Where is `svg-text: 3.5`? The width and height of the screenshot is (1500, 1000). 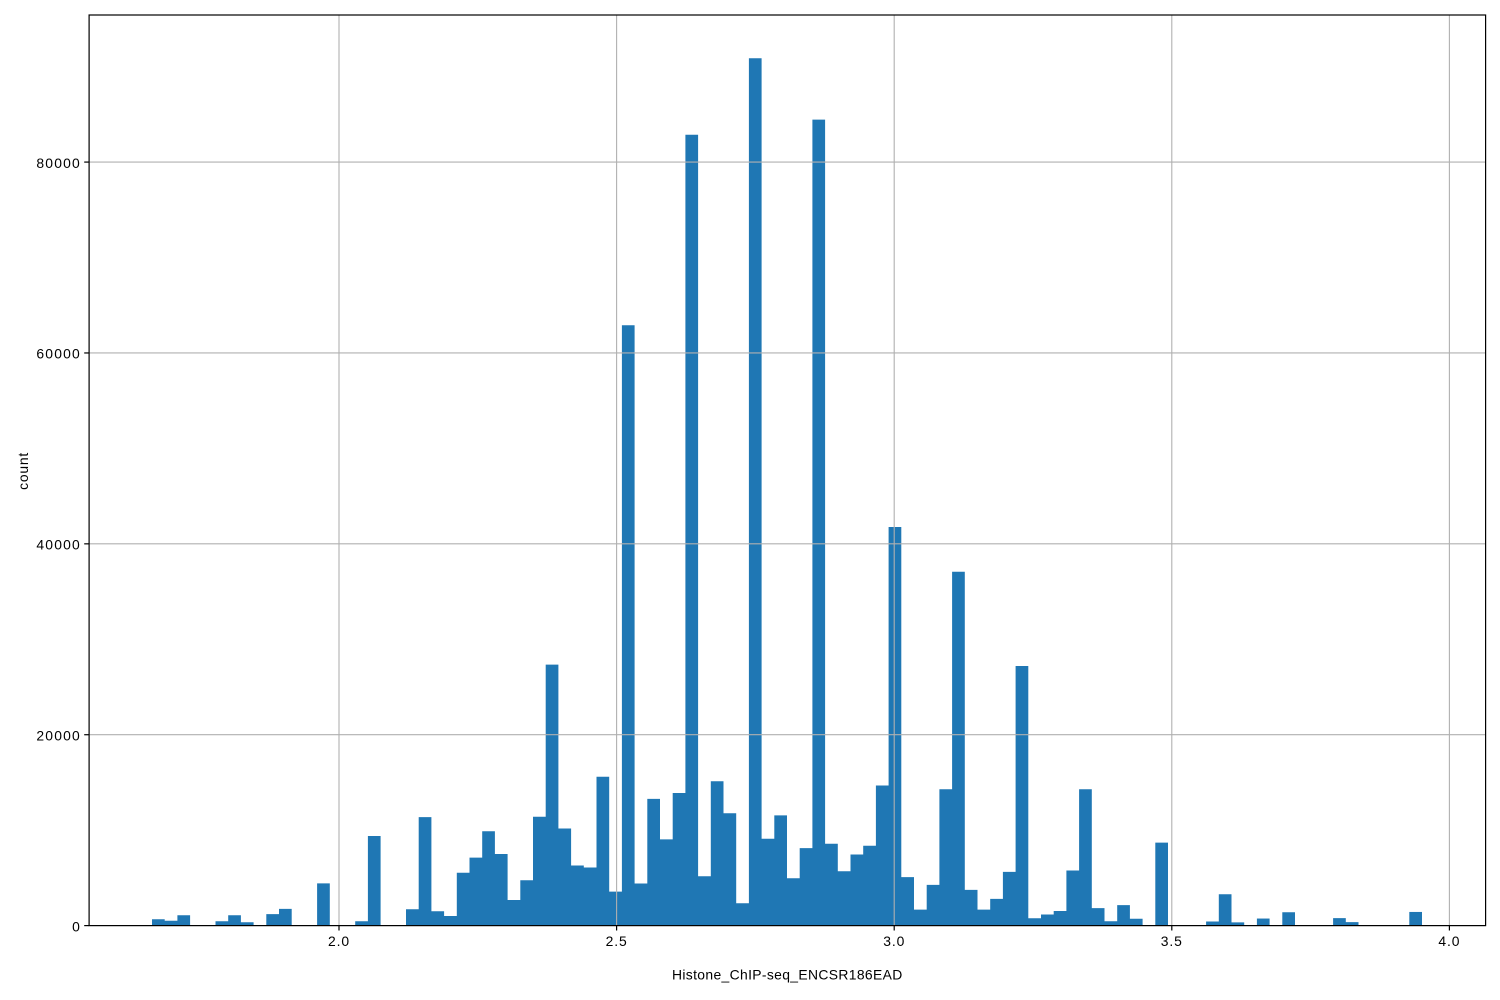 svg-text: 3.5 is located at coordinates (1172, 941).